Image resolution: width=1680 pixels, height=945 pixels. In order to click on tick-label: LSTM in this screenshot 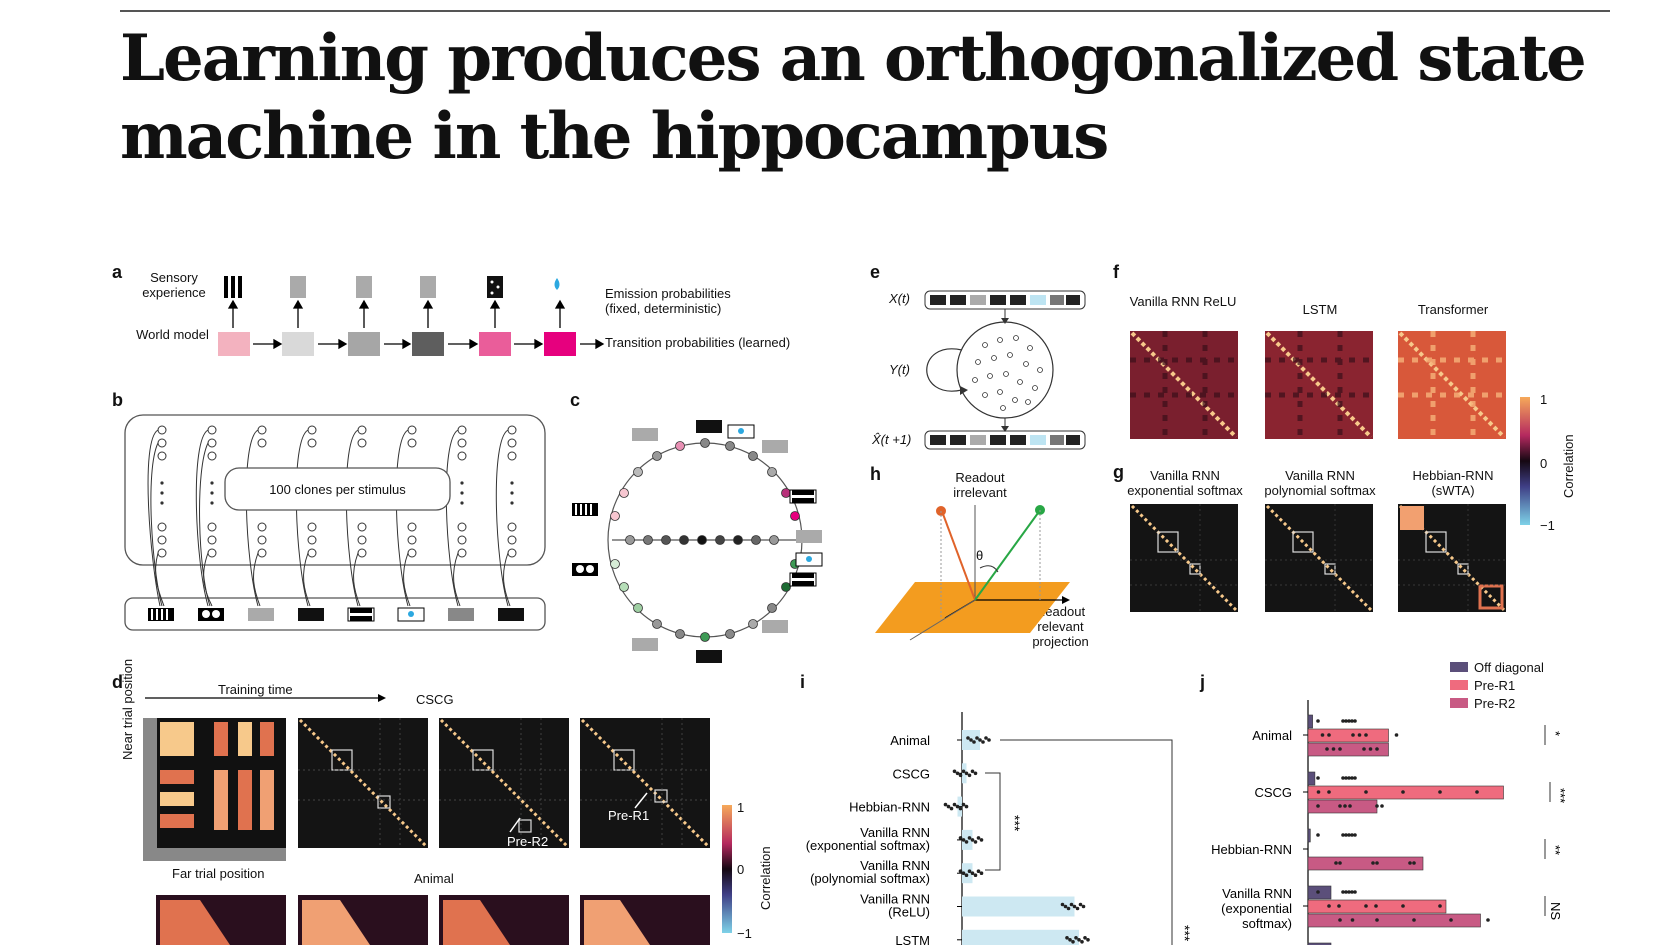, I will do `click(912, 939)`.